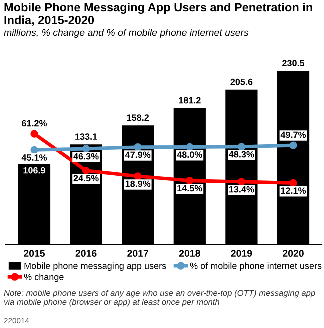 This screenshot has width=324, height=328. Describe the element at coordinates (95, 267) in the screenshot. I see `legend-label: Mobile phone messaging app users` at that location.